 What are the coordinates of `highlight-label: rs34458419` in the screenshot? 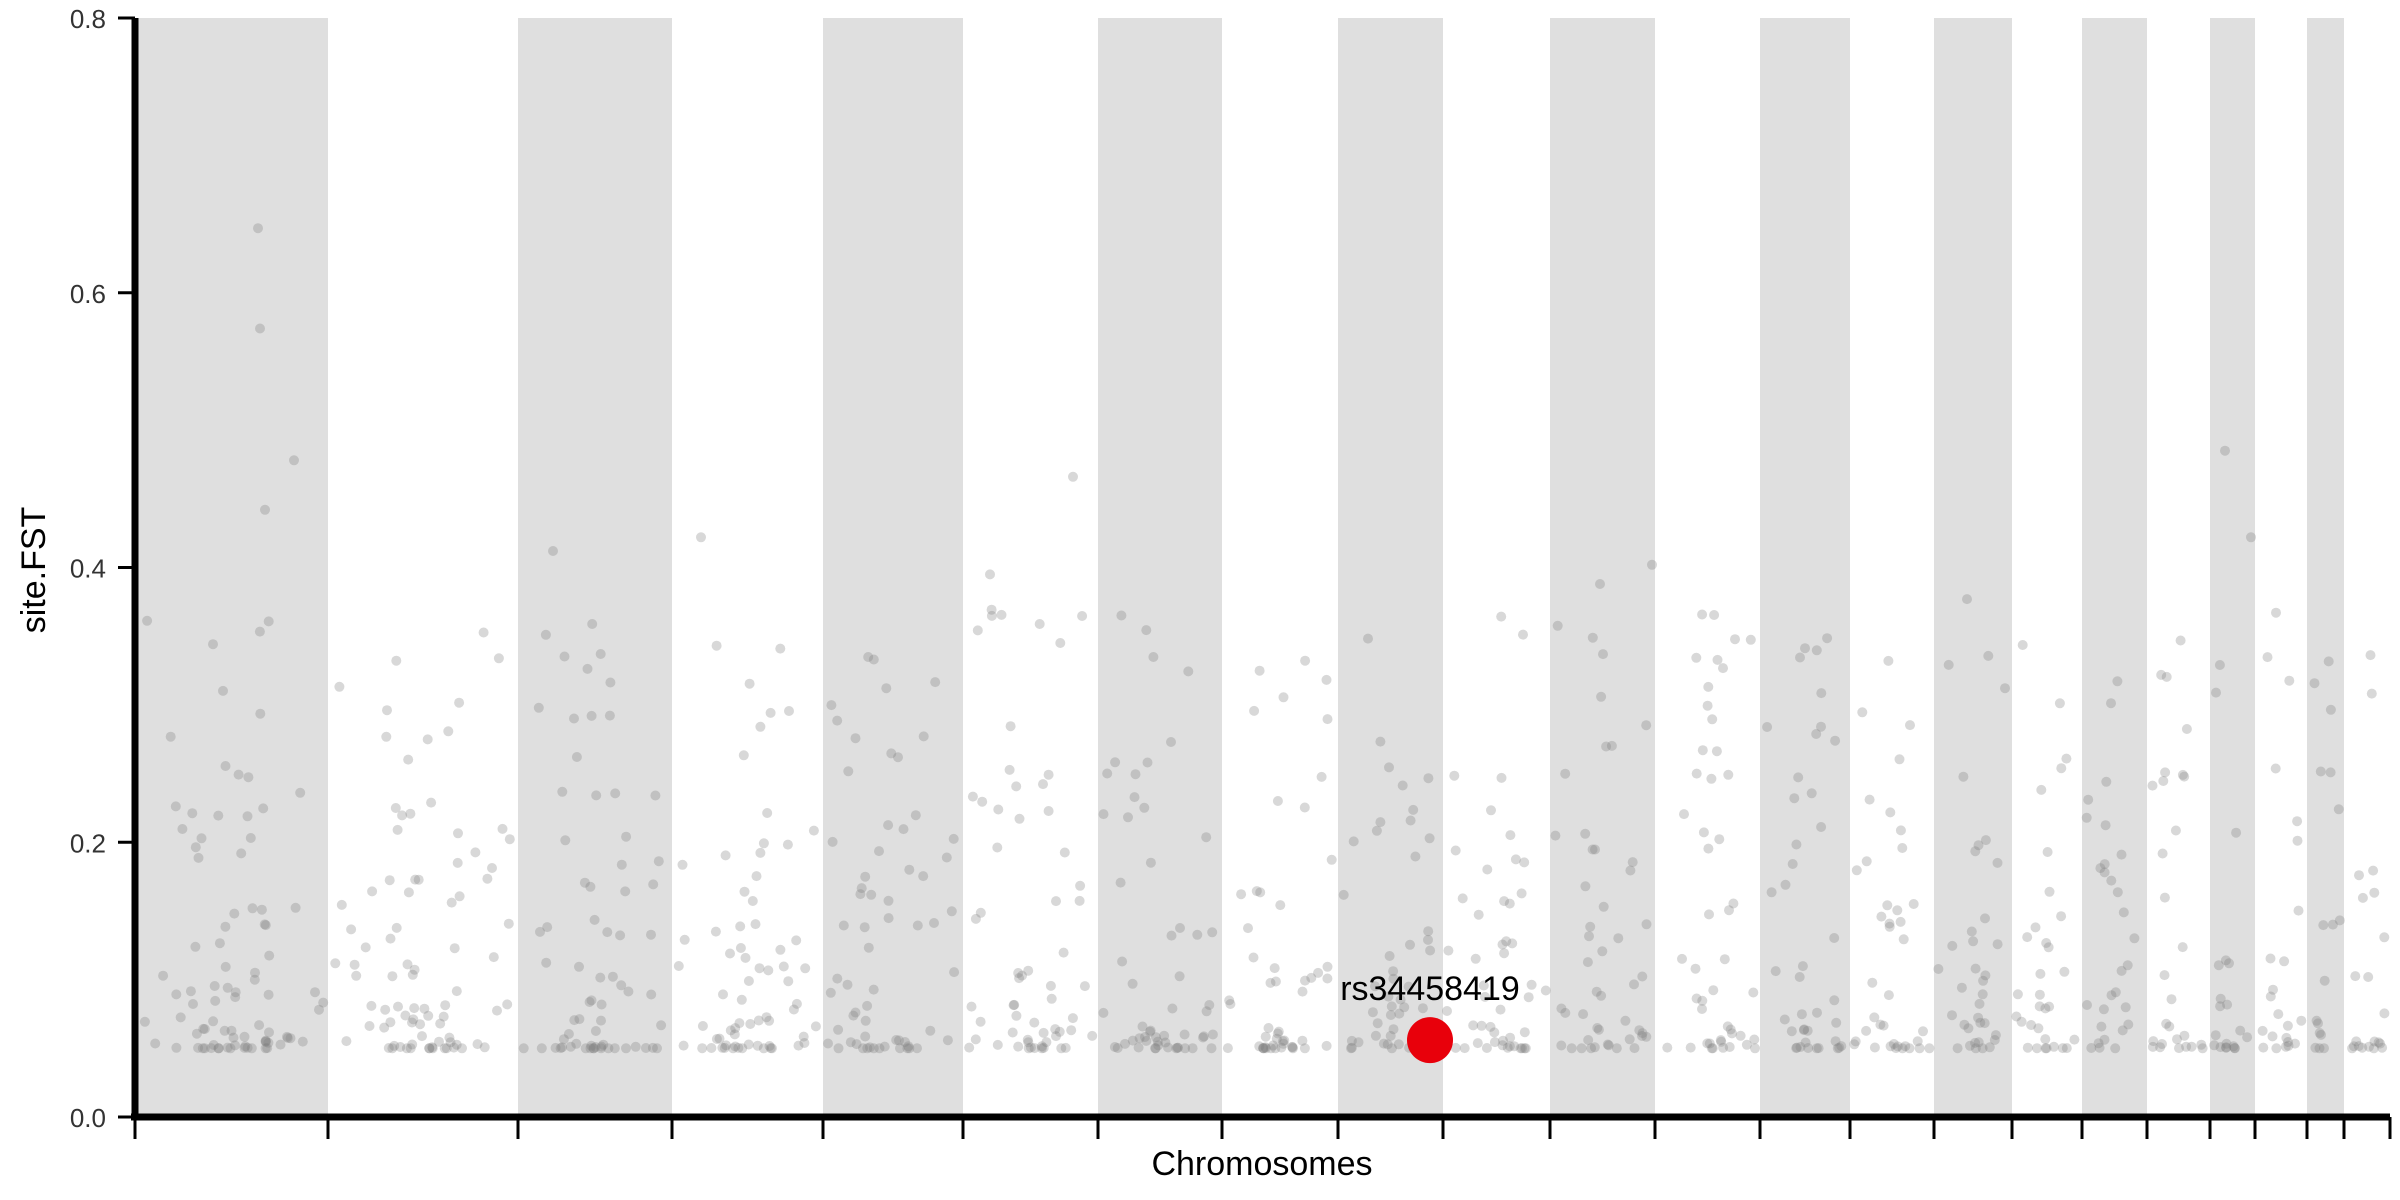 It's located at (1430, 989).